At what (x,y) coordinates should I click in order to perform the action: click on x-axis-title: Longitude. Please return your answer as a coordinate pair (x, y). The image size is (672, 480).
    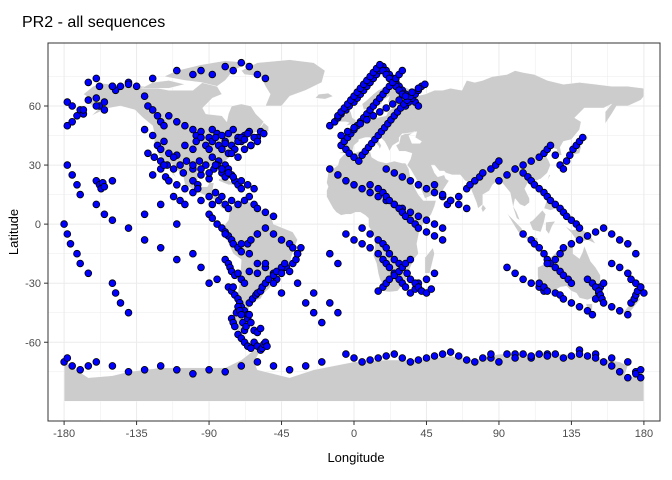
    Looking at the image, I should click on (355, 457).